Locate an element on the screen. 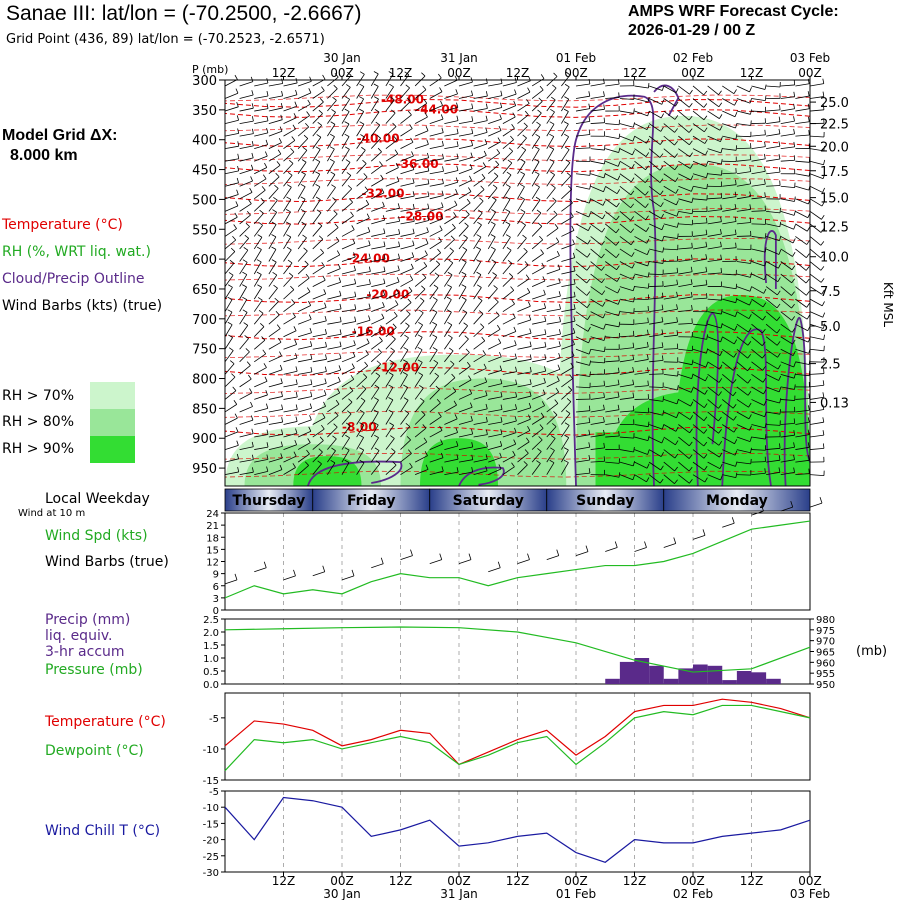 This screenshot has width=900, height=900. model-grid-label: Model Grid ΔX: 8.000 km is located at coordinates (60, 146).